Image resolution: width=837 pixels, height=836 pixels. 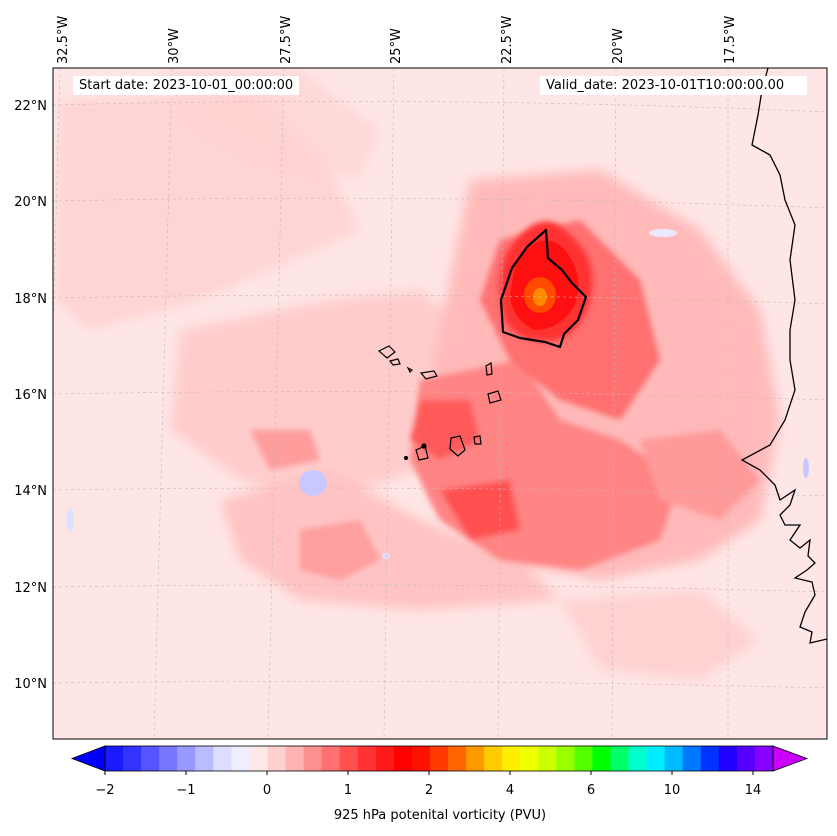 What do you see at coordinates (618, 46) in the screenshot?
I see `lon-label: 20°W` at bounding box center [618, 46].